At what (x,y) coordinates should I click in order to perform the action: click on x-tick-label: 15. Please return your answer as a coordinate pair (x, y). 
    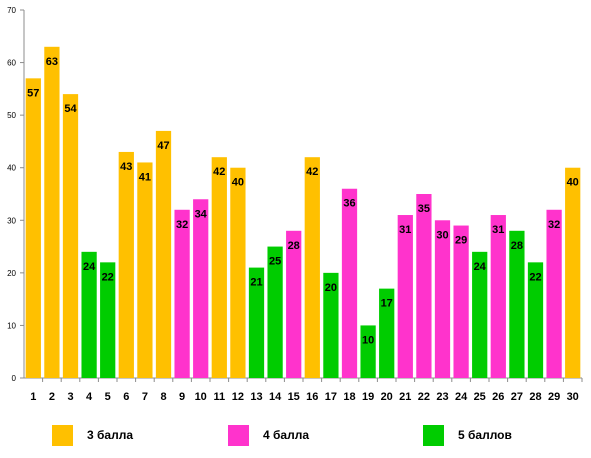
    Looking at the image, I should click on (294, 397).